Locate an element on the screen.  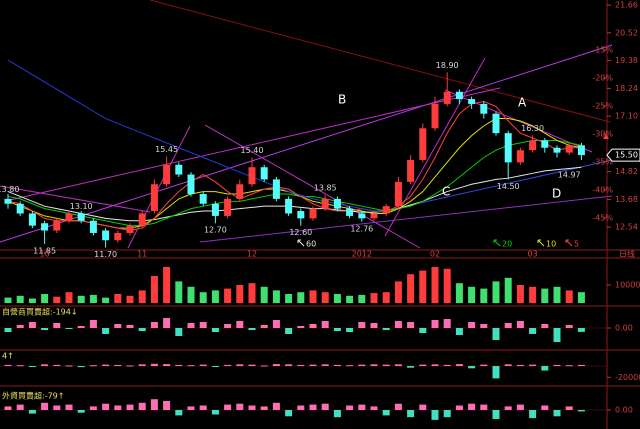
price-label: 16.30 is located at coordinates (532, 128).